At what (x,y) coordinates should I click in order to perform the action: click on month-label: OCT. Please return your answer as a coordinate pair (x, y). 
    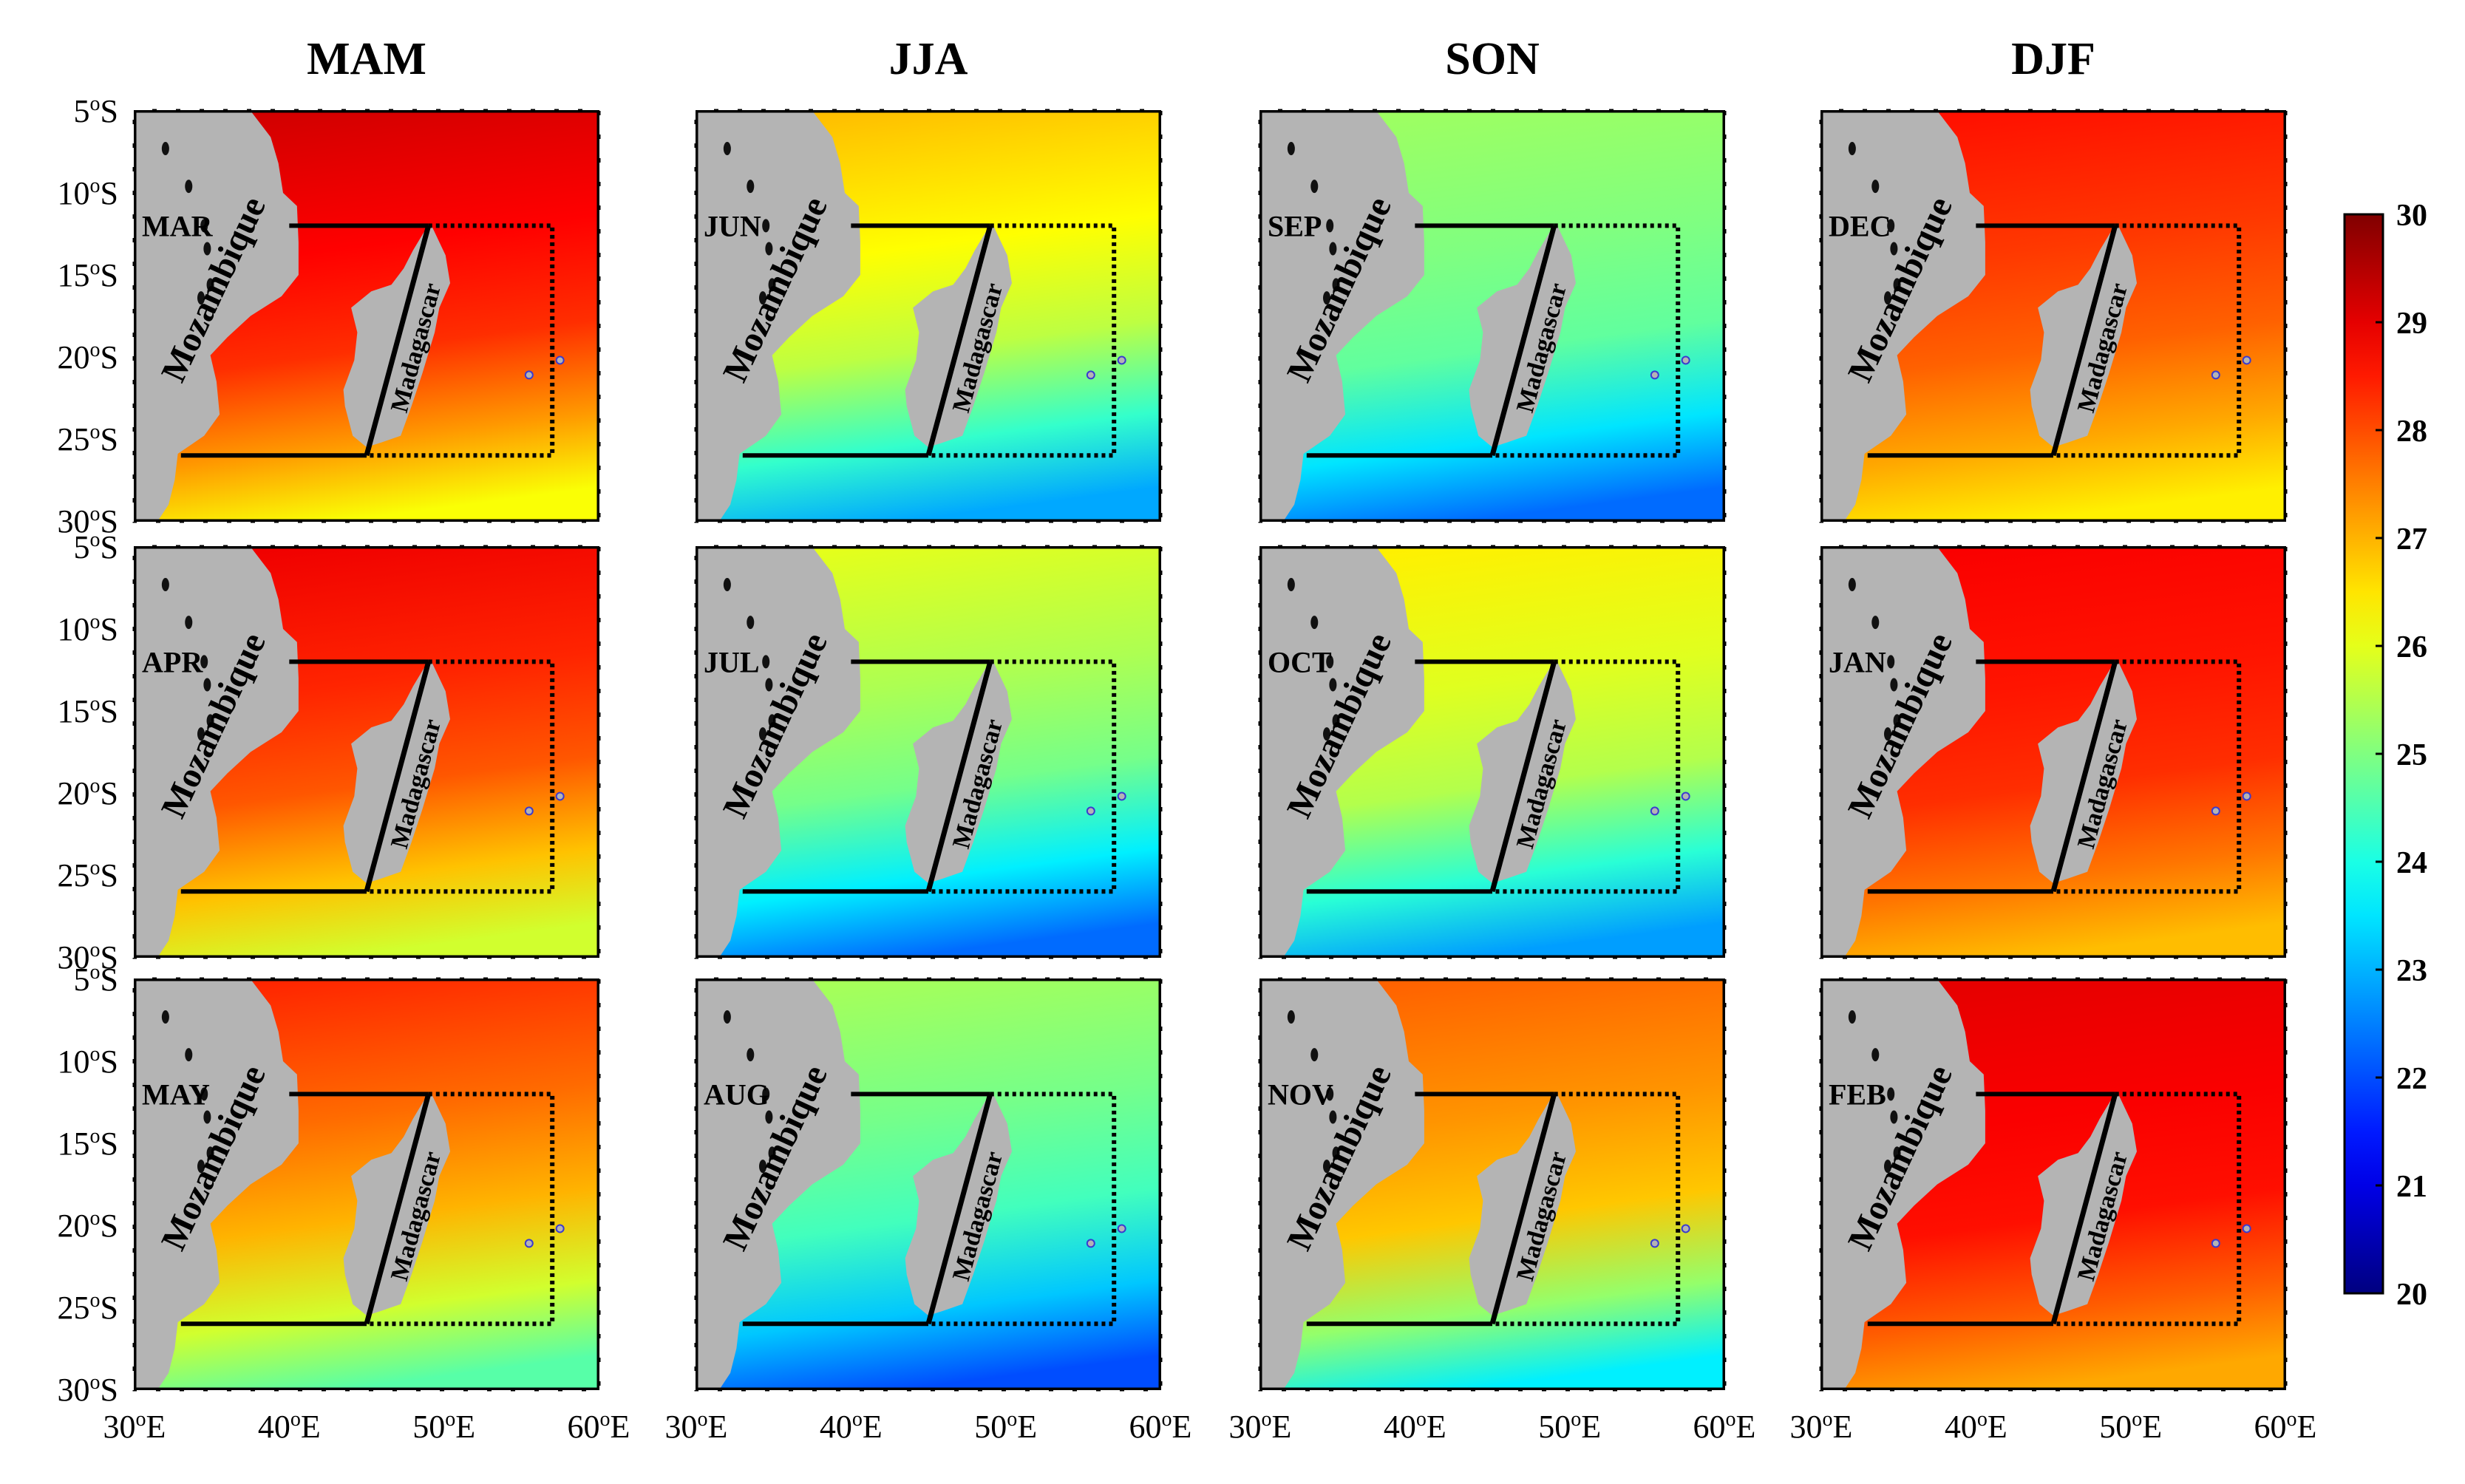
    Looking at the image, I should click on (1300, 661).